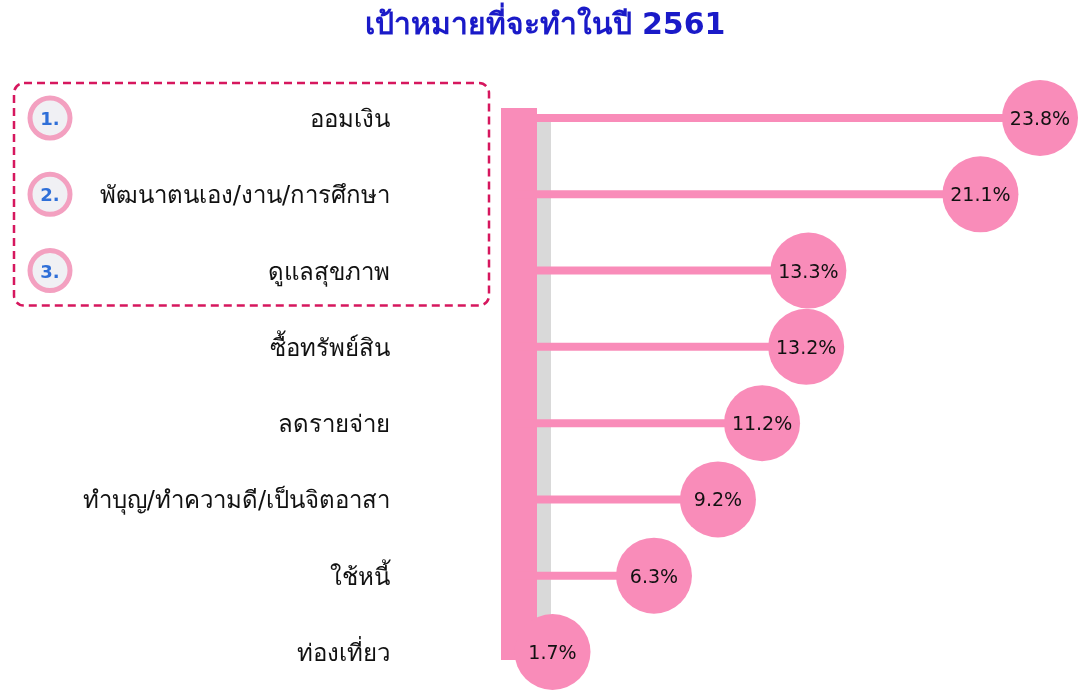 The image size is (1090, 700). Describe the element at coordinates (552, 652) in the screenshot. I see `data-label: 1.7%` at that location.